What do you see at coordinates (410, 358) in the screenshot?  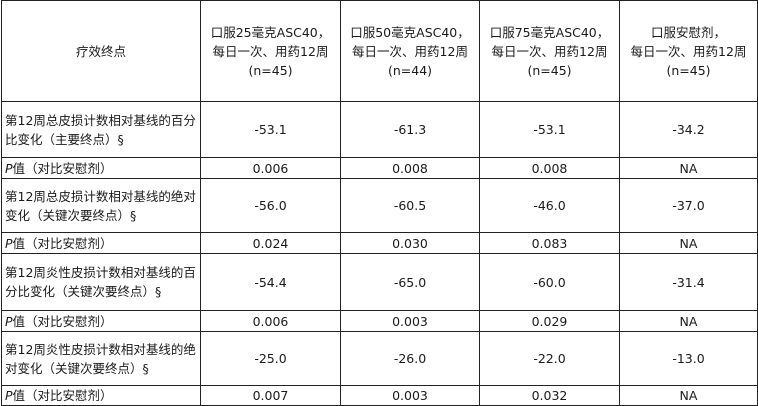 I see `value-cell: -26.0` at bounding box center [410, 358].